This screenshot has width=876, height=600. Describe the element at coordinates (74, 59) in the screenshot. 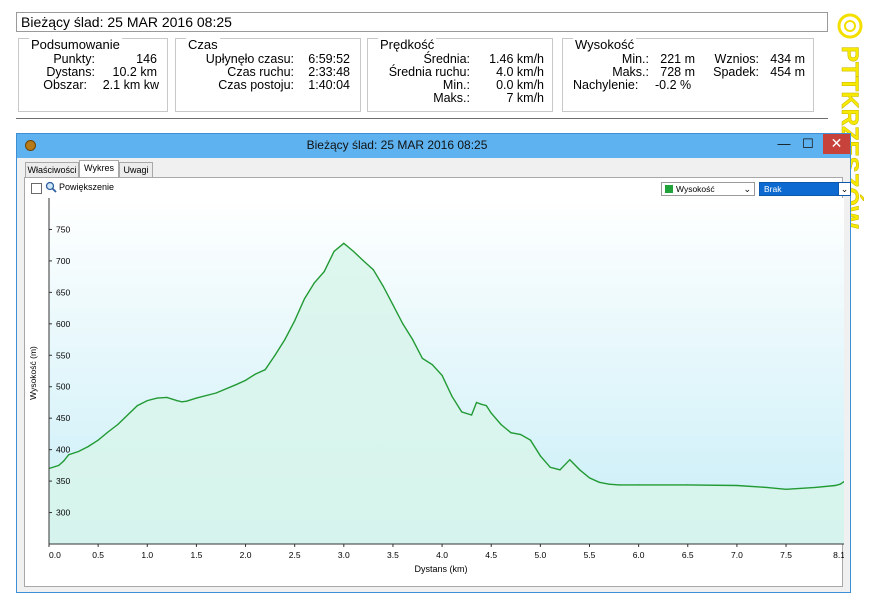

I see `summary-label: Punkty:` at that location.